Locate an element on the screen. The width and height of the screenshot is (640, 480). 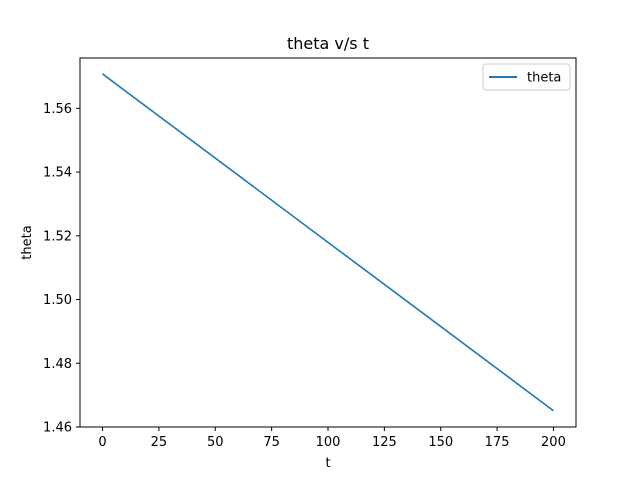
x-tick-label: 0 is located at coordinates (102, 442).